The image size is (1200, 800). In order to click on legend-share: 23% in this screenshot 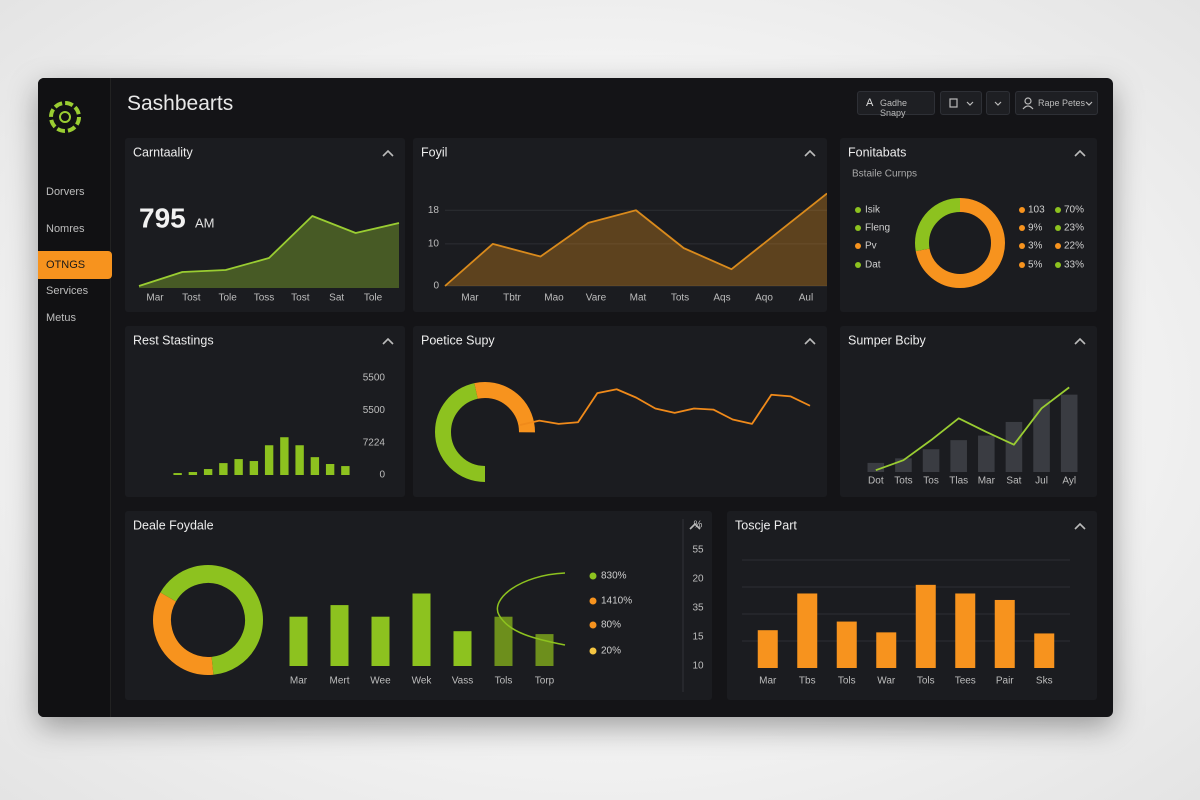, I will do `click(1074, 228)`.